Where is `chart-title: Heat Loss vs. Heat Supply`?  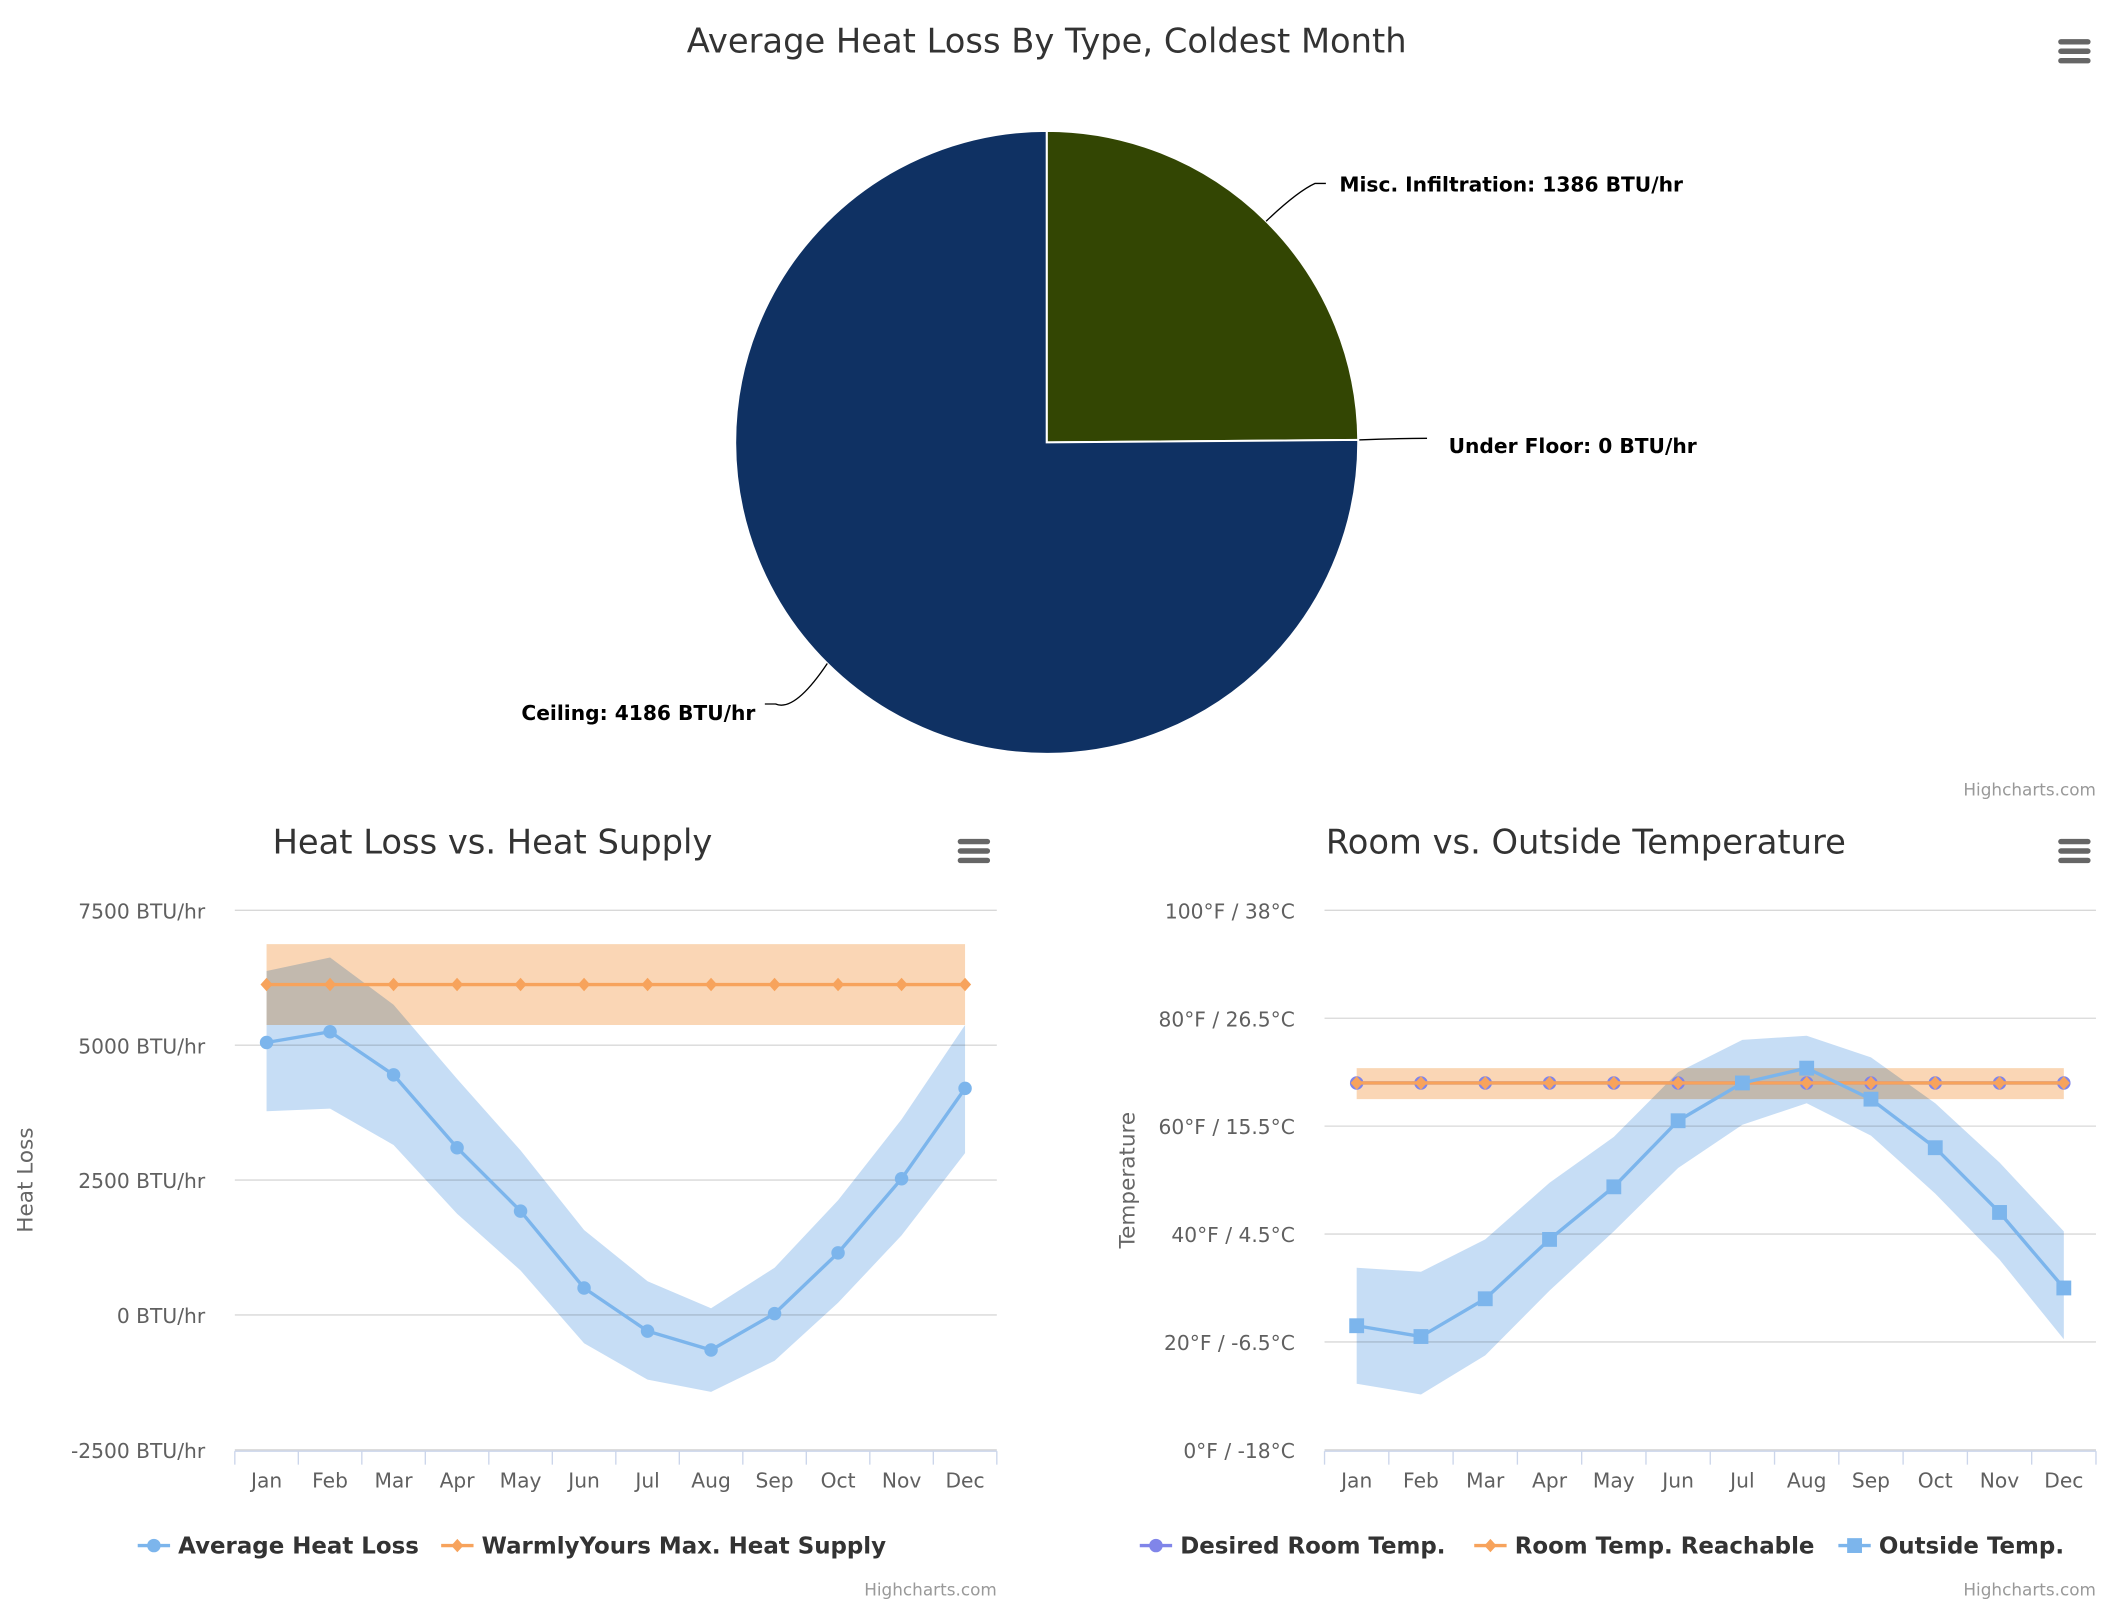
chart-title: Heat Loss vs. Heat Supply is located at coordinates (493, 842).